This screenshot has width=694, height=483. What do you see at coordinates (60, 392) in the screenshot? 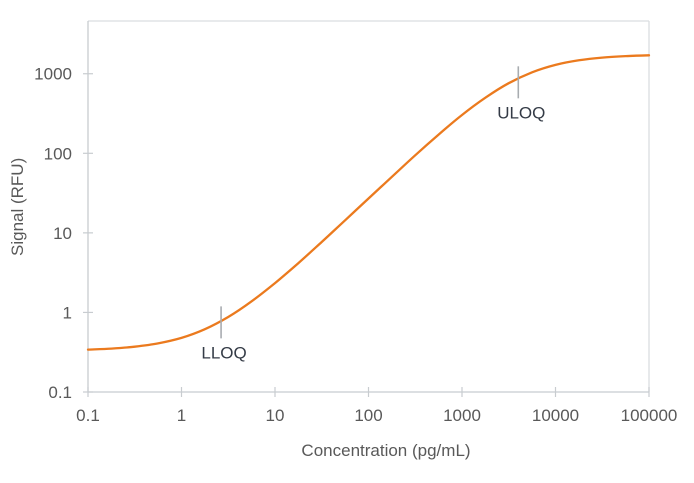
I see `y-tick-label: 0.1` at bounding box center [60, 392].